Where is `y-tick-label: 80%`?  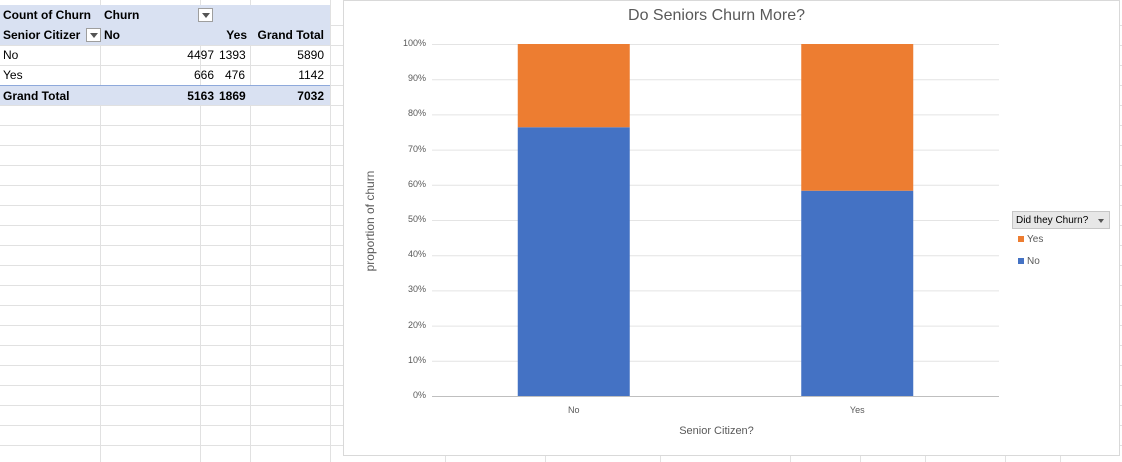 y-tick-label: 80% is located at coordinates (416, 113).